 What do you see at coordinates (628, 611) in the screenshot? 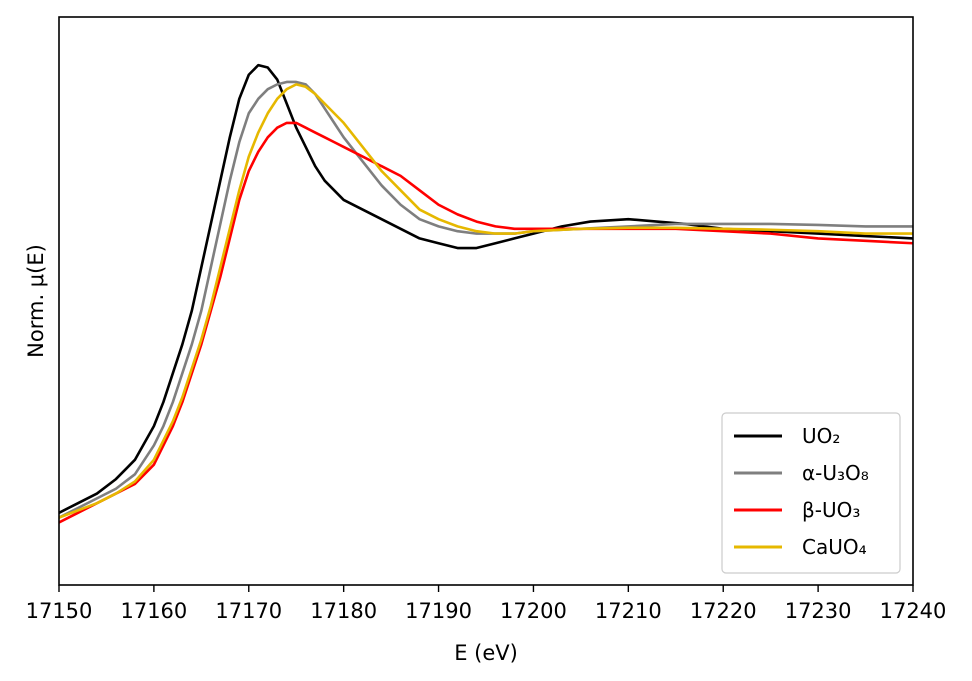
I see `x-tick-label: 17210` at bounding box center [628, 611].